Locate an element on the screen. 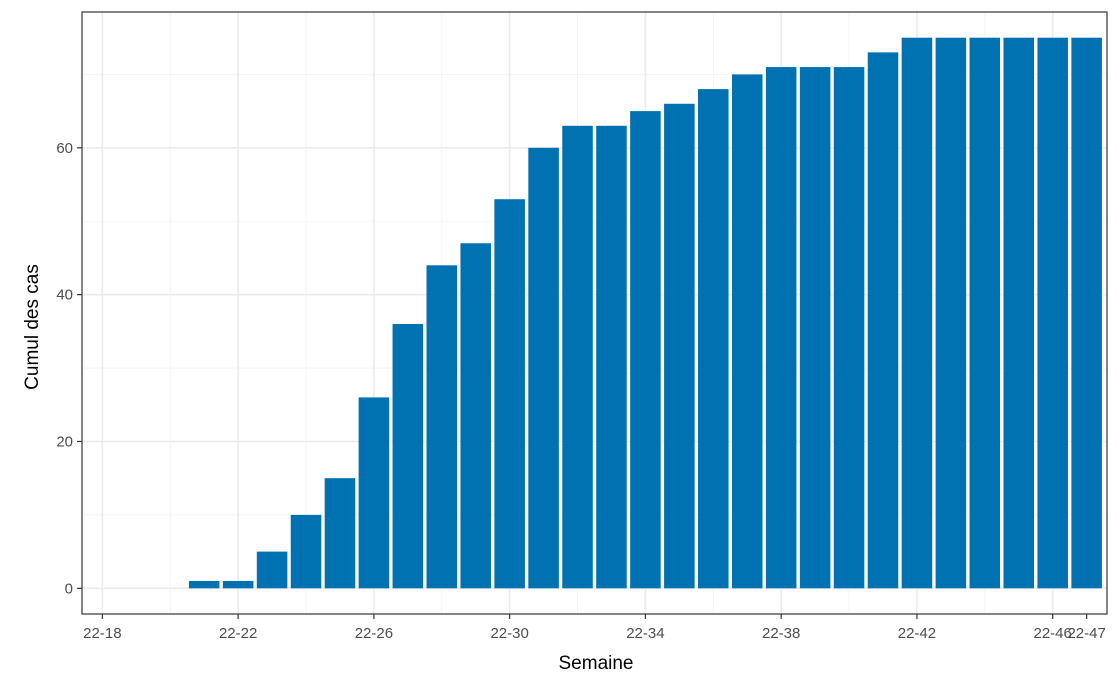 The width and height of the screenshot is (1117, 674). x-tick-label: 22-47 is located at coordinates (1086, 633).